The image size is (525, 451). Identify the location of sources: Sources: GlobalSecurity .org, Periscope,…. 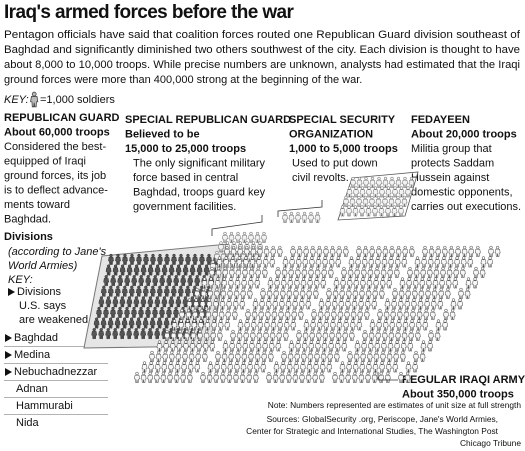
(382, 419).